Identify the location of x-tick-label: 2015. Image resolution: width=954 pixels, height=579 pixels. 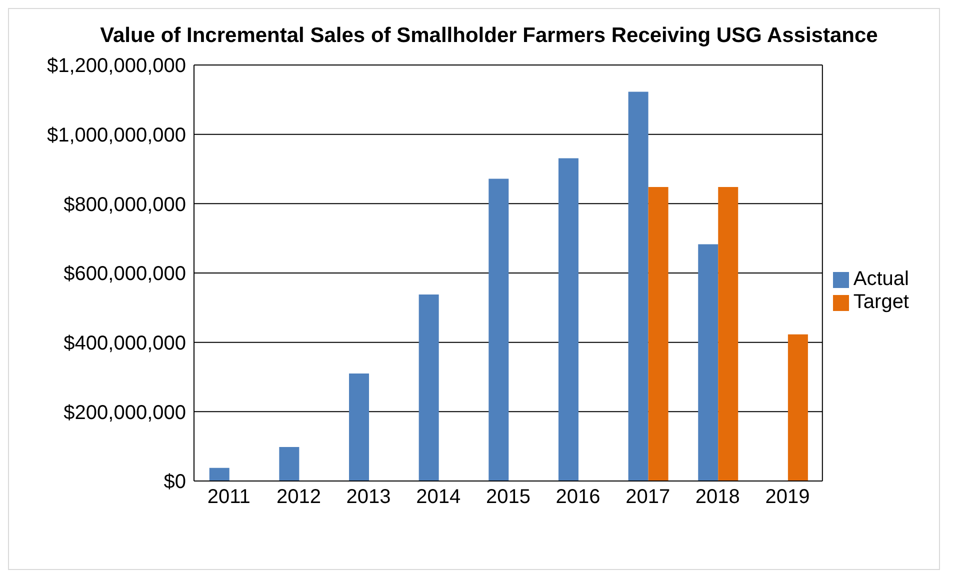
(508, 497).